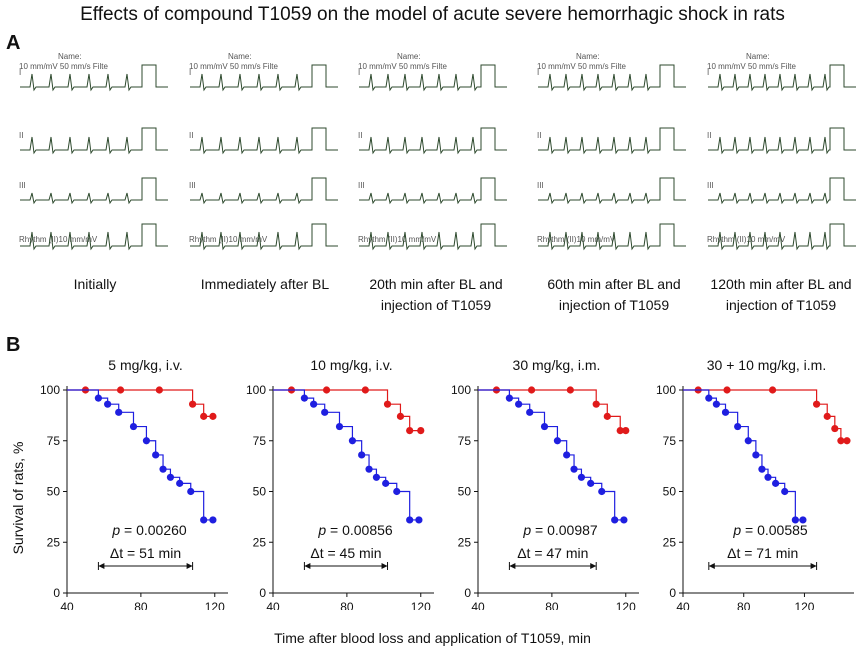 This screenshot has height=651, width=865. I want to click on x-tick-label: 120, so click(626, 605).